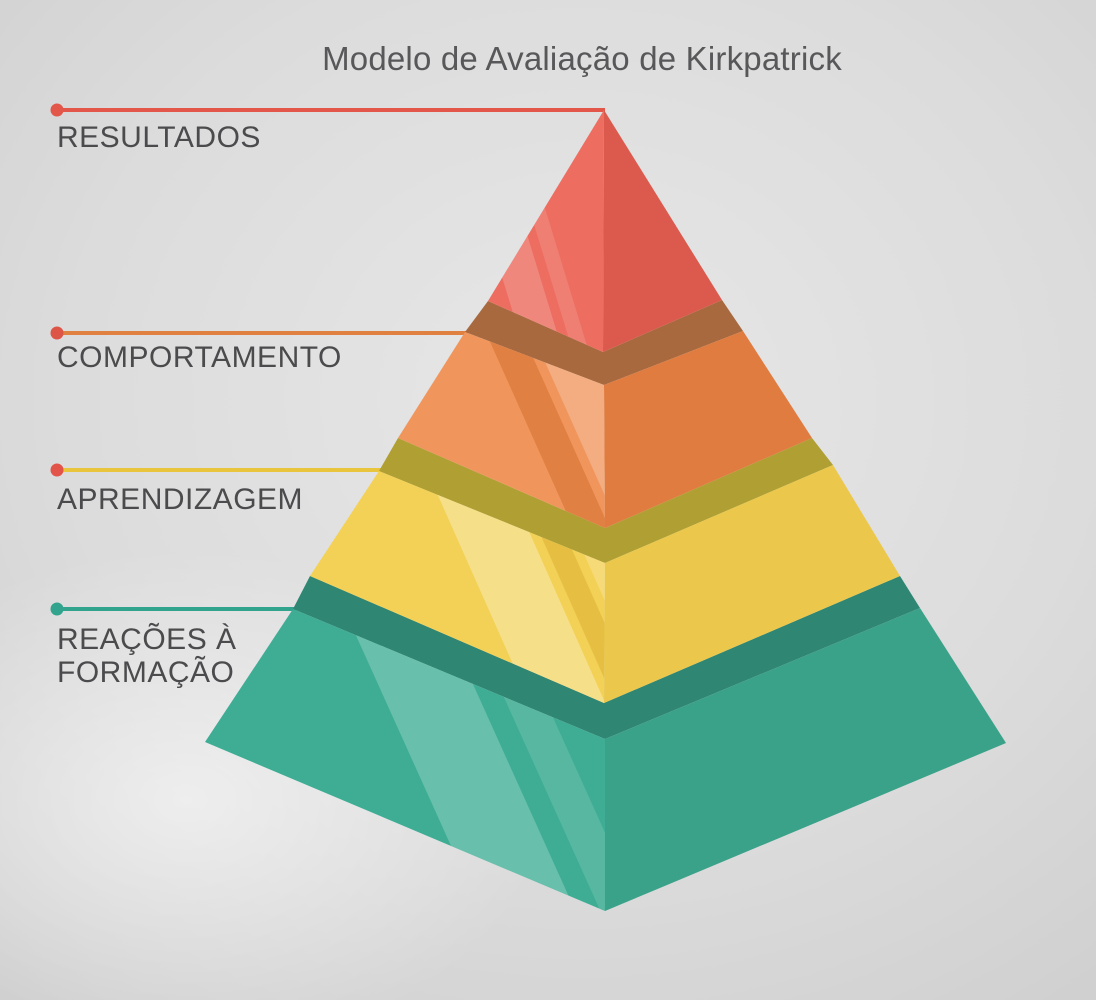 Image resolution: width=1096 pixels, height=1000 pixels. I want to click on pyramid-level-comportamento, so click(605, 414).